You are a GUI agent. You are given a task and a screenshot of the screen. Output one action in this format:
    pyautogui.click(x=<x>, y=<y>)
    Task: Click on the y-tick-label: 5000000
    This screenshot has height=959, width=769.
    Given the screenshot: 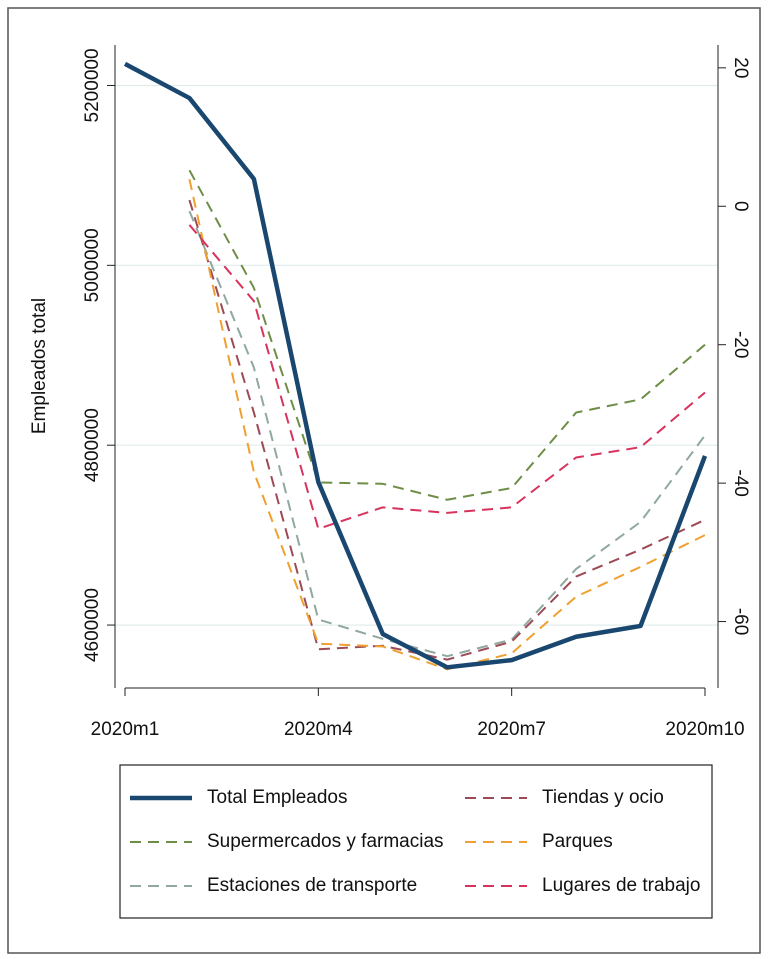 What is the action you would take?
    pyautogui.click(x=92, y=265)
    